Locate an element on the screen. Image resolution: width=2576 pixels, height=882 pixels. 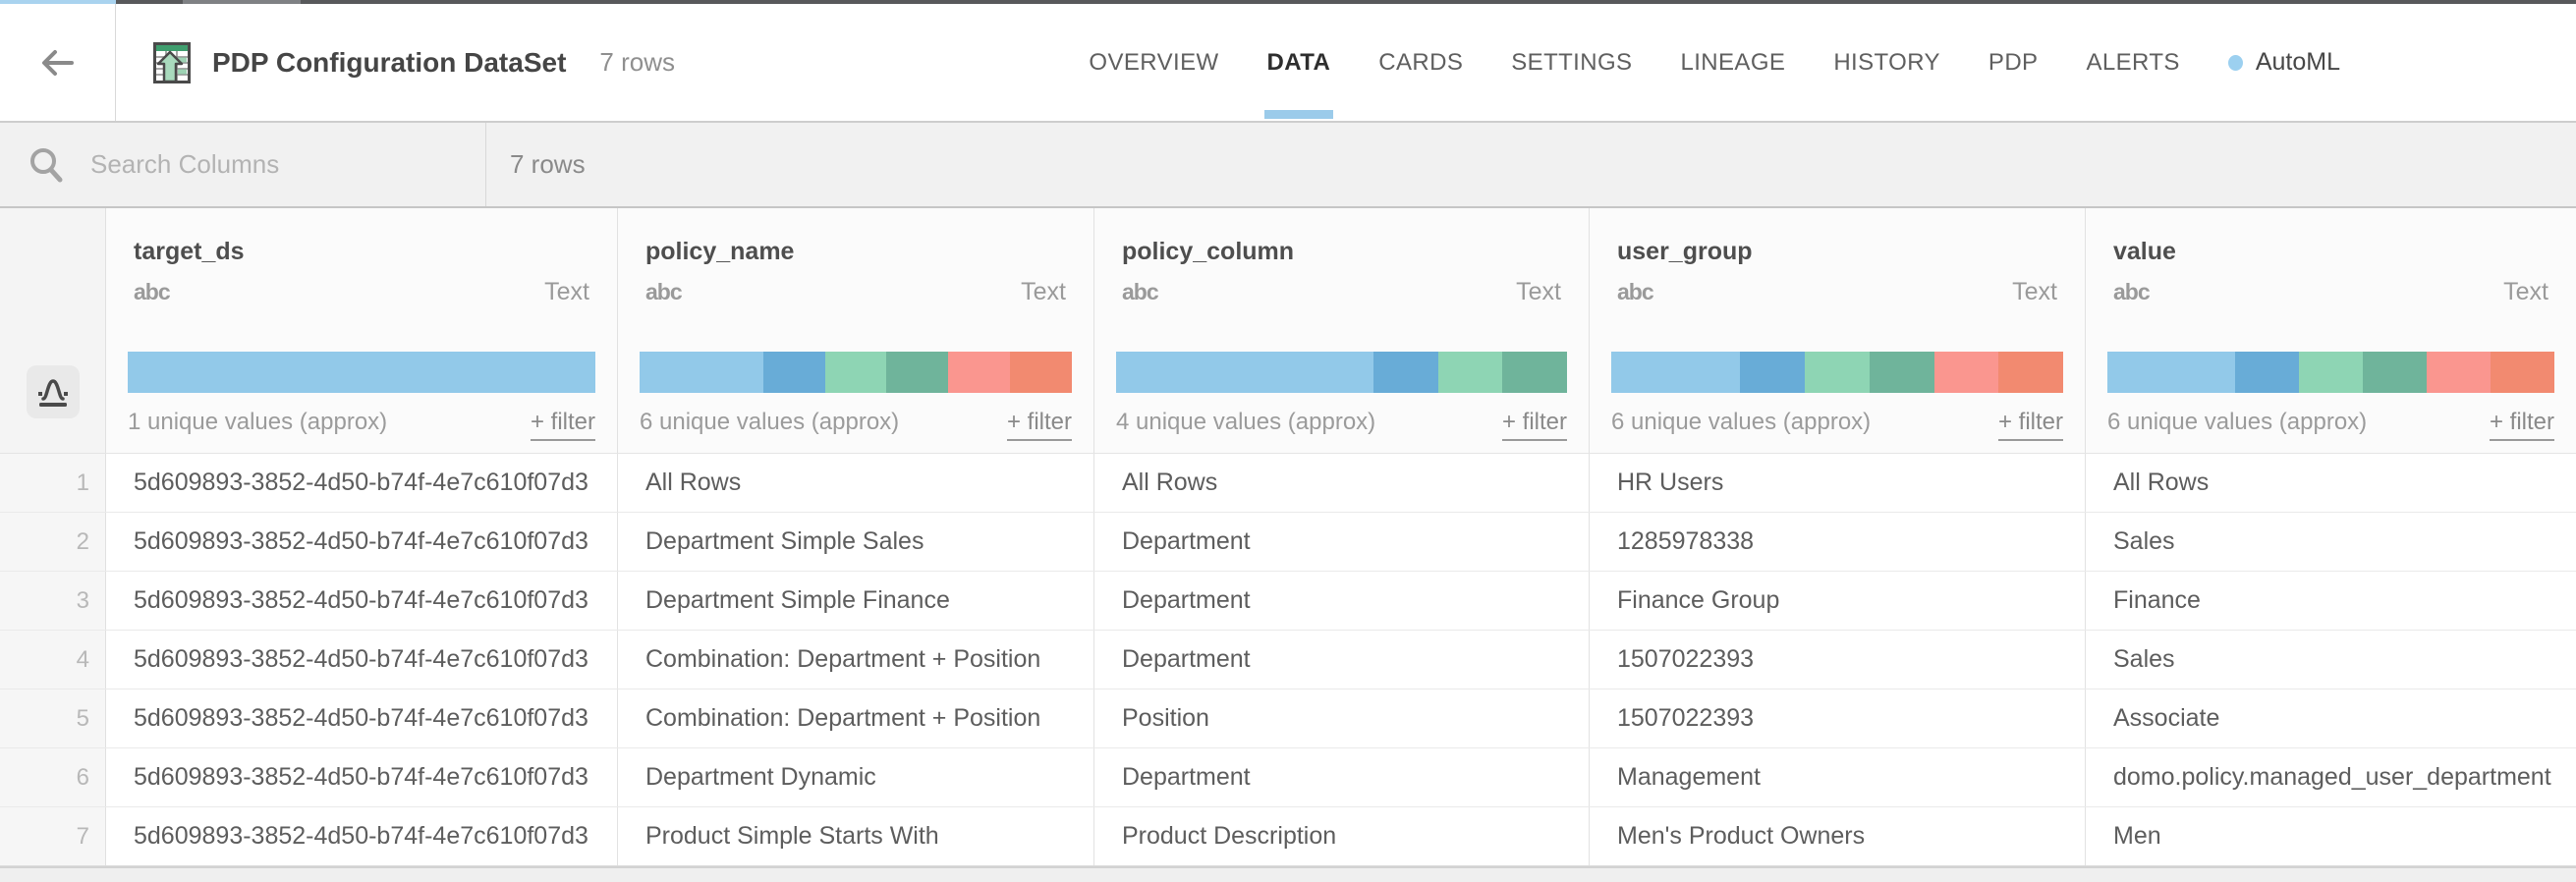
automl-label: AutoML is located at coordinates (2297, 62).